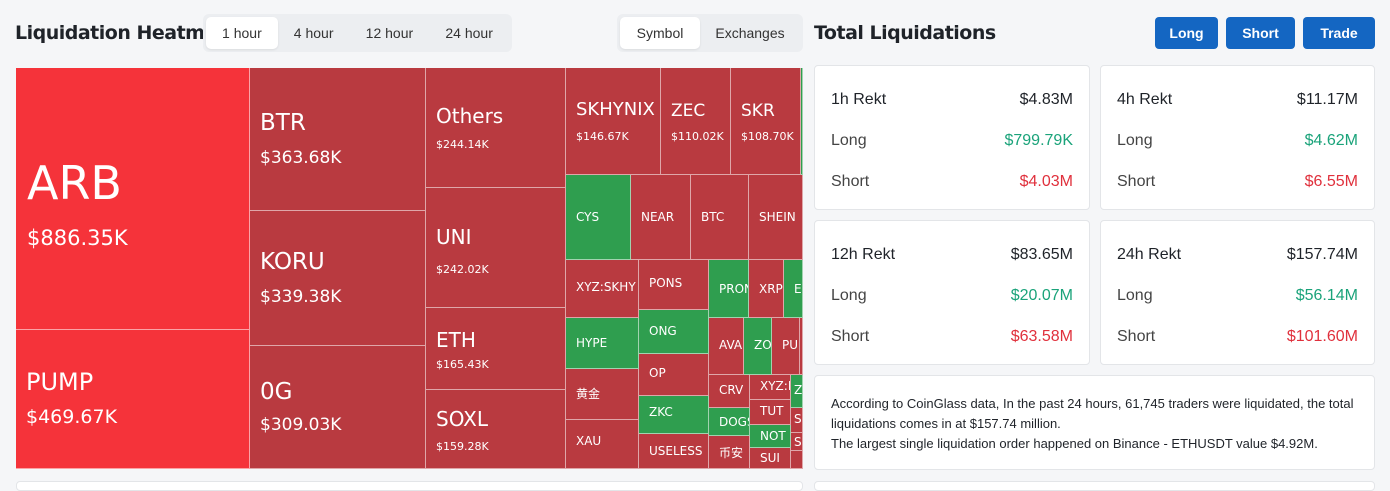 The width and height of the screenshot is (1390, 491). I want to click on bottom-panel-right, so click(1094, 486).